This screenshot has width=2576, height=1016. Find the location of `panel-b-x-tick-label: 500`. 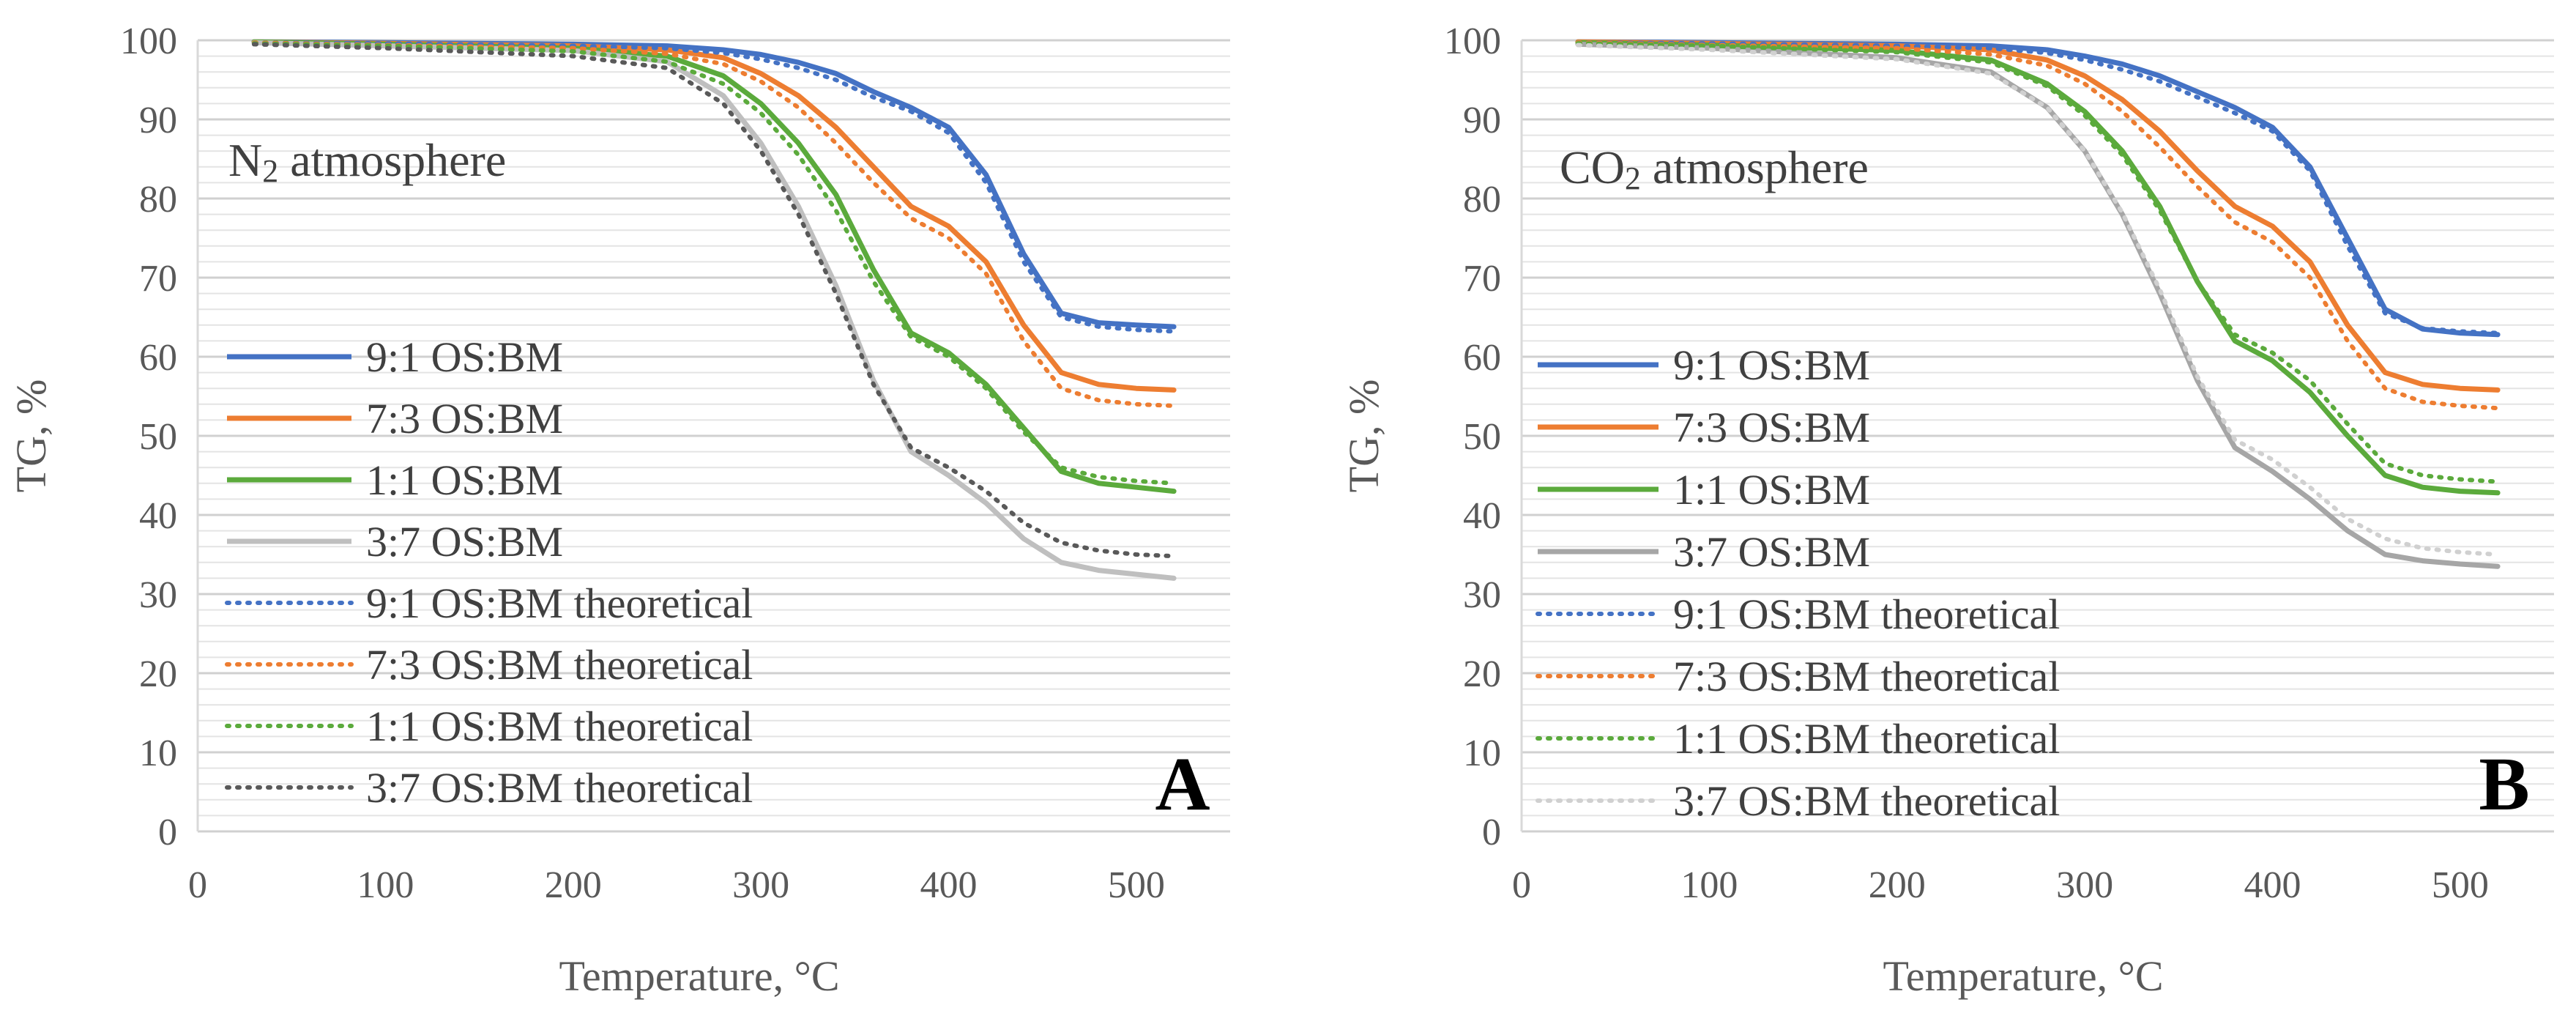

panel-b-x-tick-label: 500 is located at coordinates (2460, 885).